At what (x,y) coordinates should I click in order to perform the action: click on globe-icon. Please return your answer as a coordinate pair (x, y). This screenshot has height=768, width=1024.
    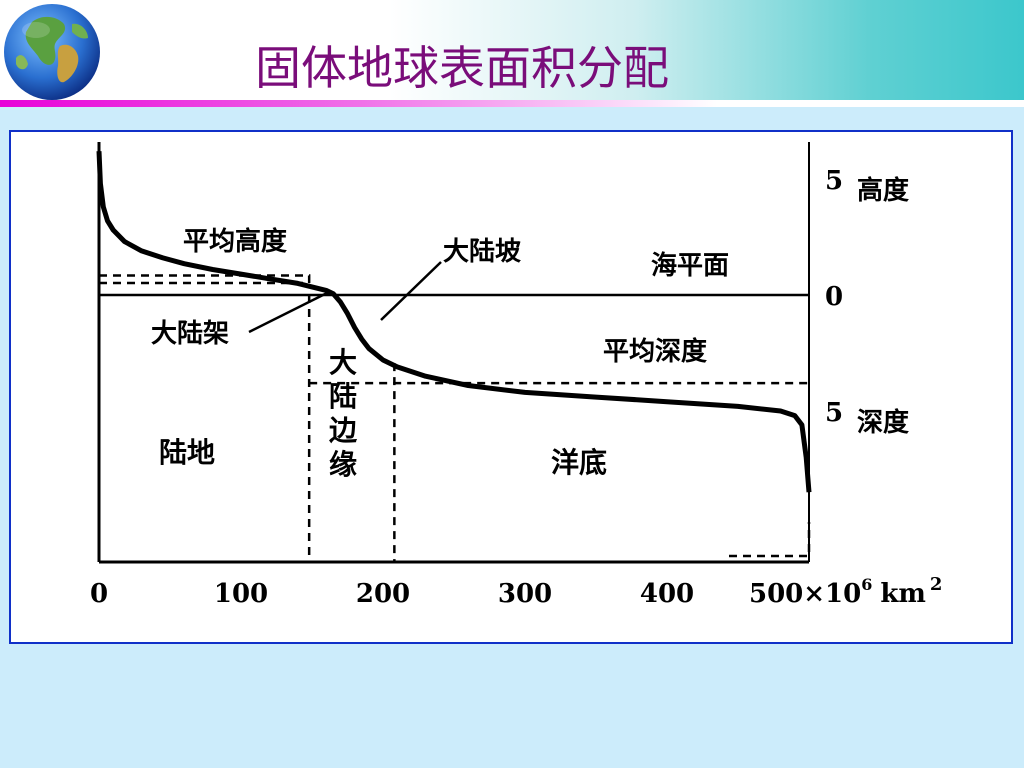
    Looking at the image, I should click on (52, 52).